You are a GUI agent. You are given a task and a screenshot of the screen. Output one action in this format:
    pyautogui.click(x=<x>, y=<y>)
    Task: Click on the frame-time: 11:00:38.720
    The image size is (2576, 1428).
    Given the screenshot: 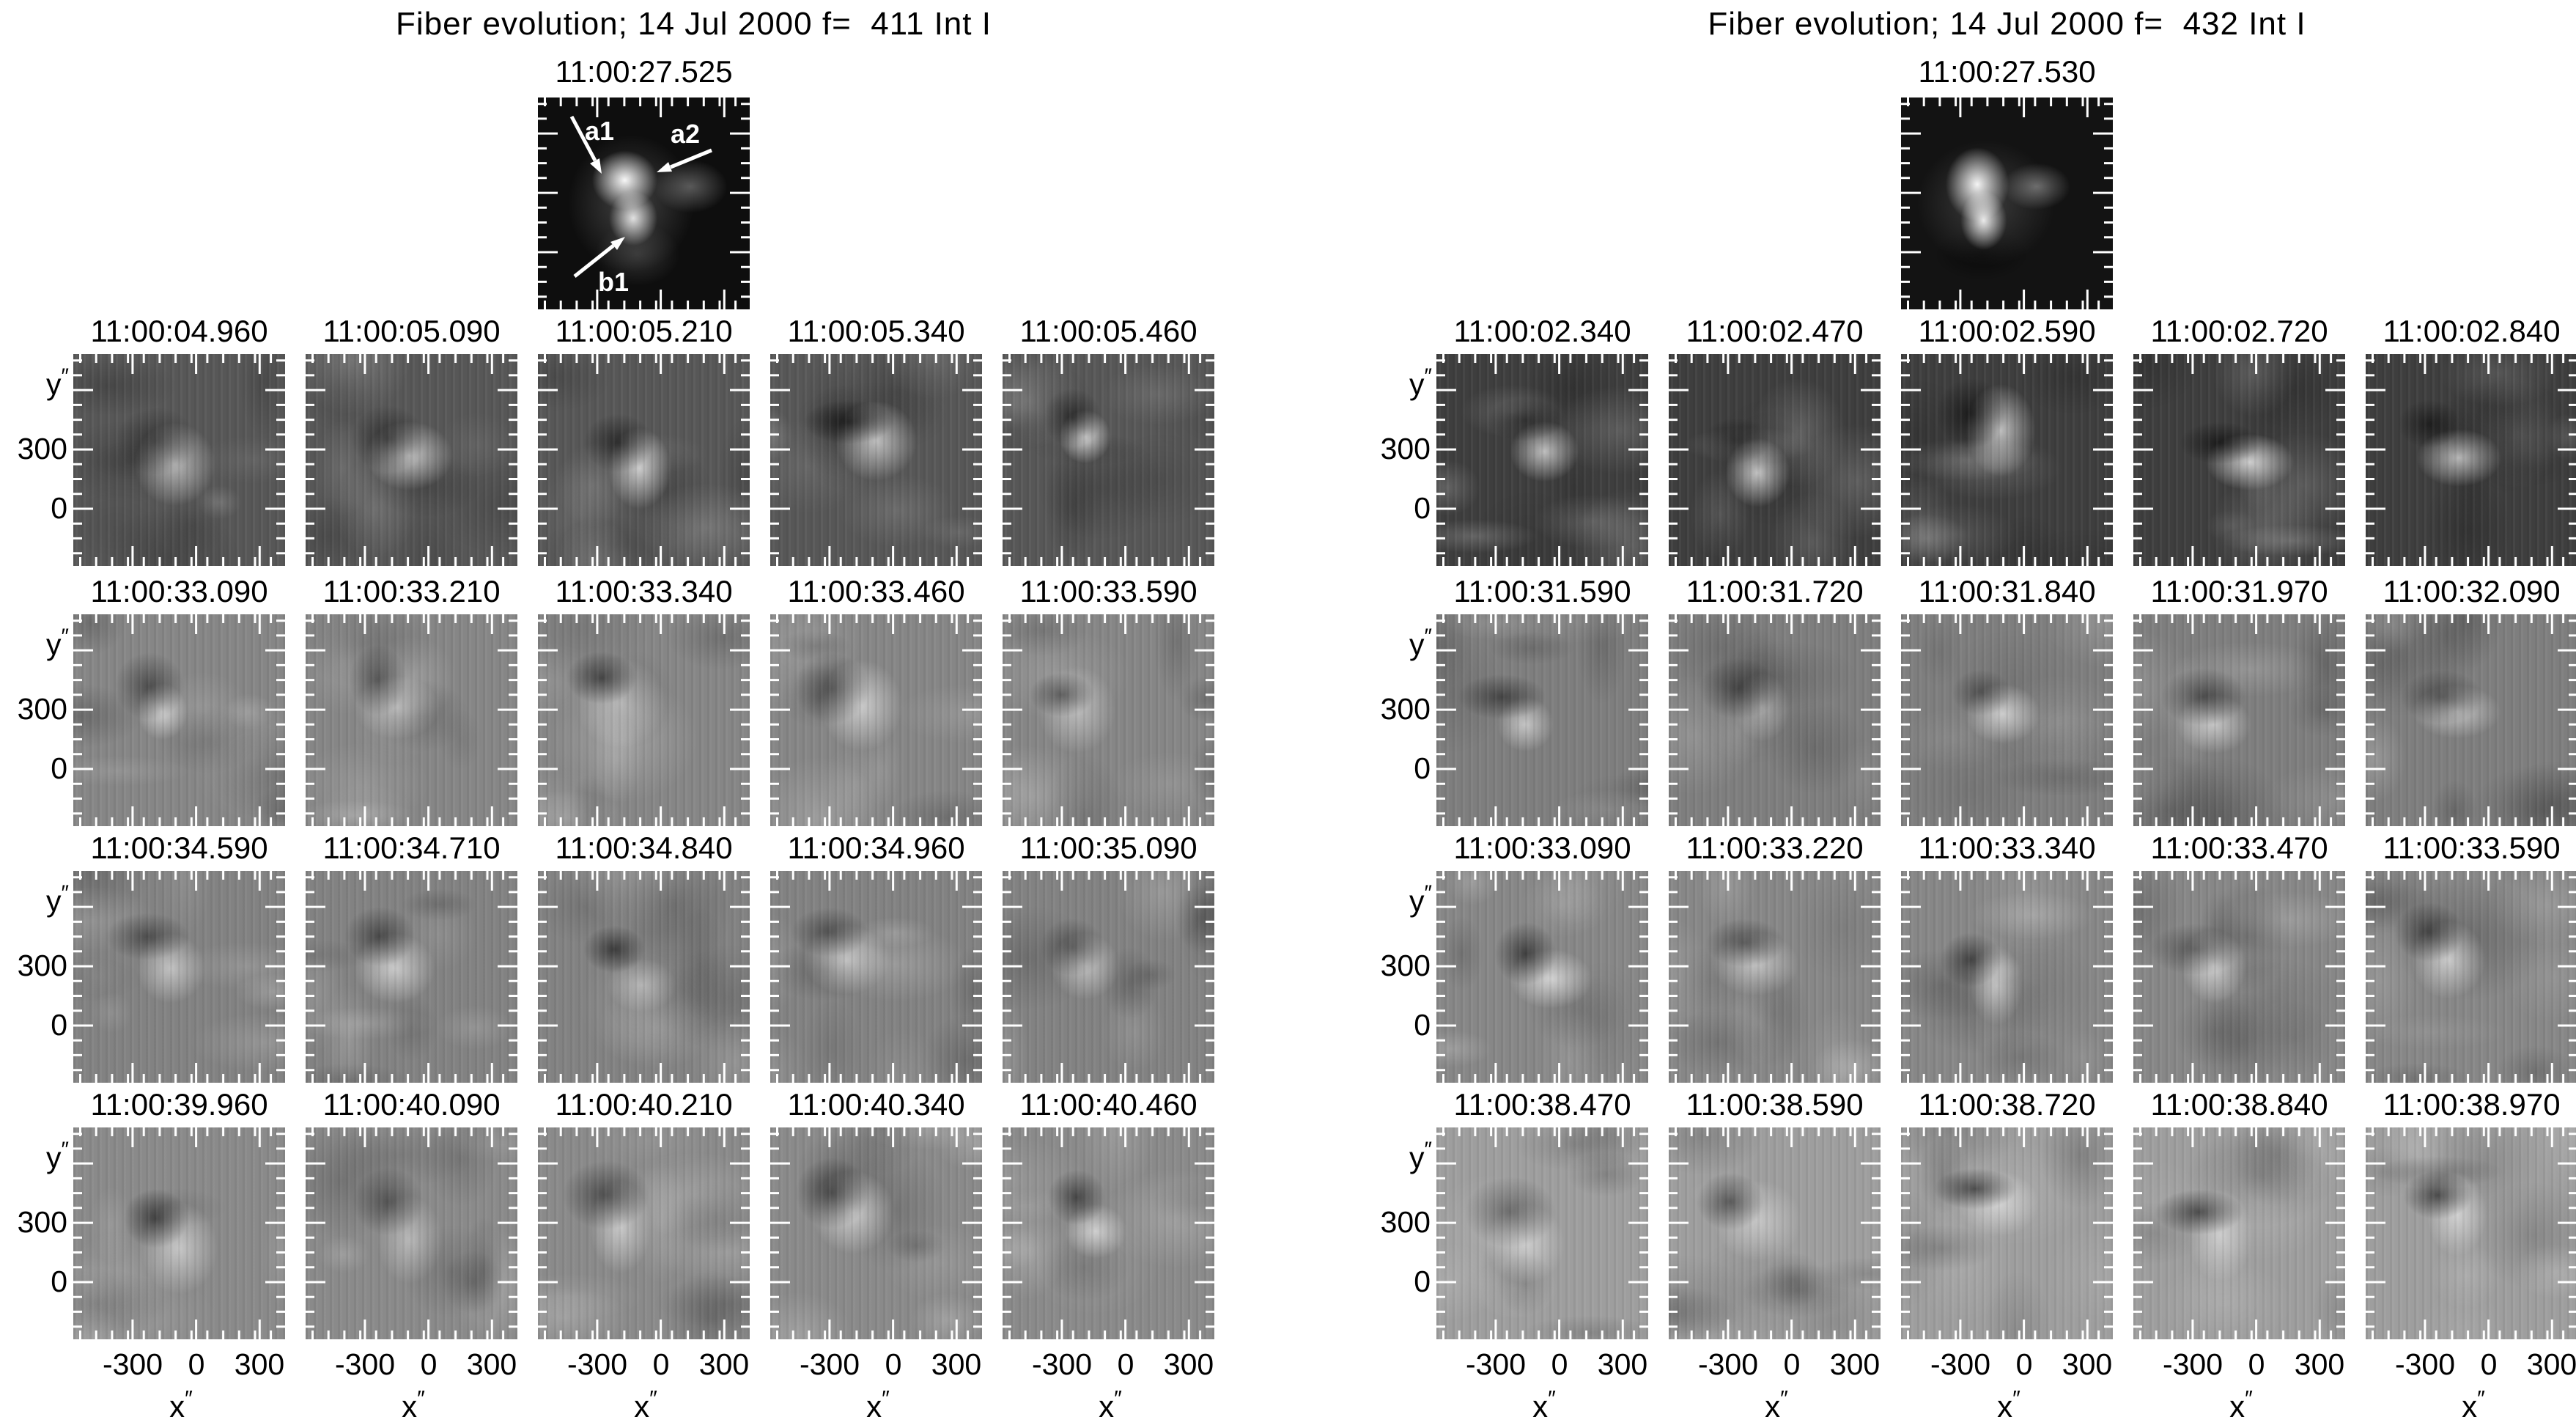 What is the action you would take?
    pyautogui.click(x=2007, y=1104)
    